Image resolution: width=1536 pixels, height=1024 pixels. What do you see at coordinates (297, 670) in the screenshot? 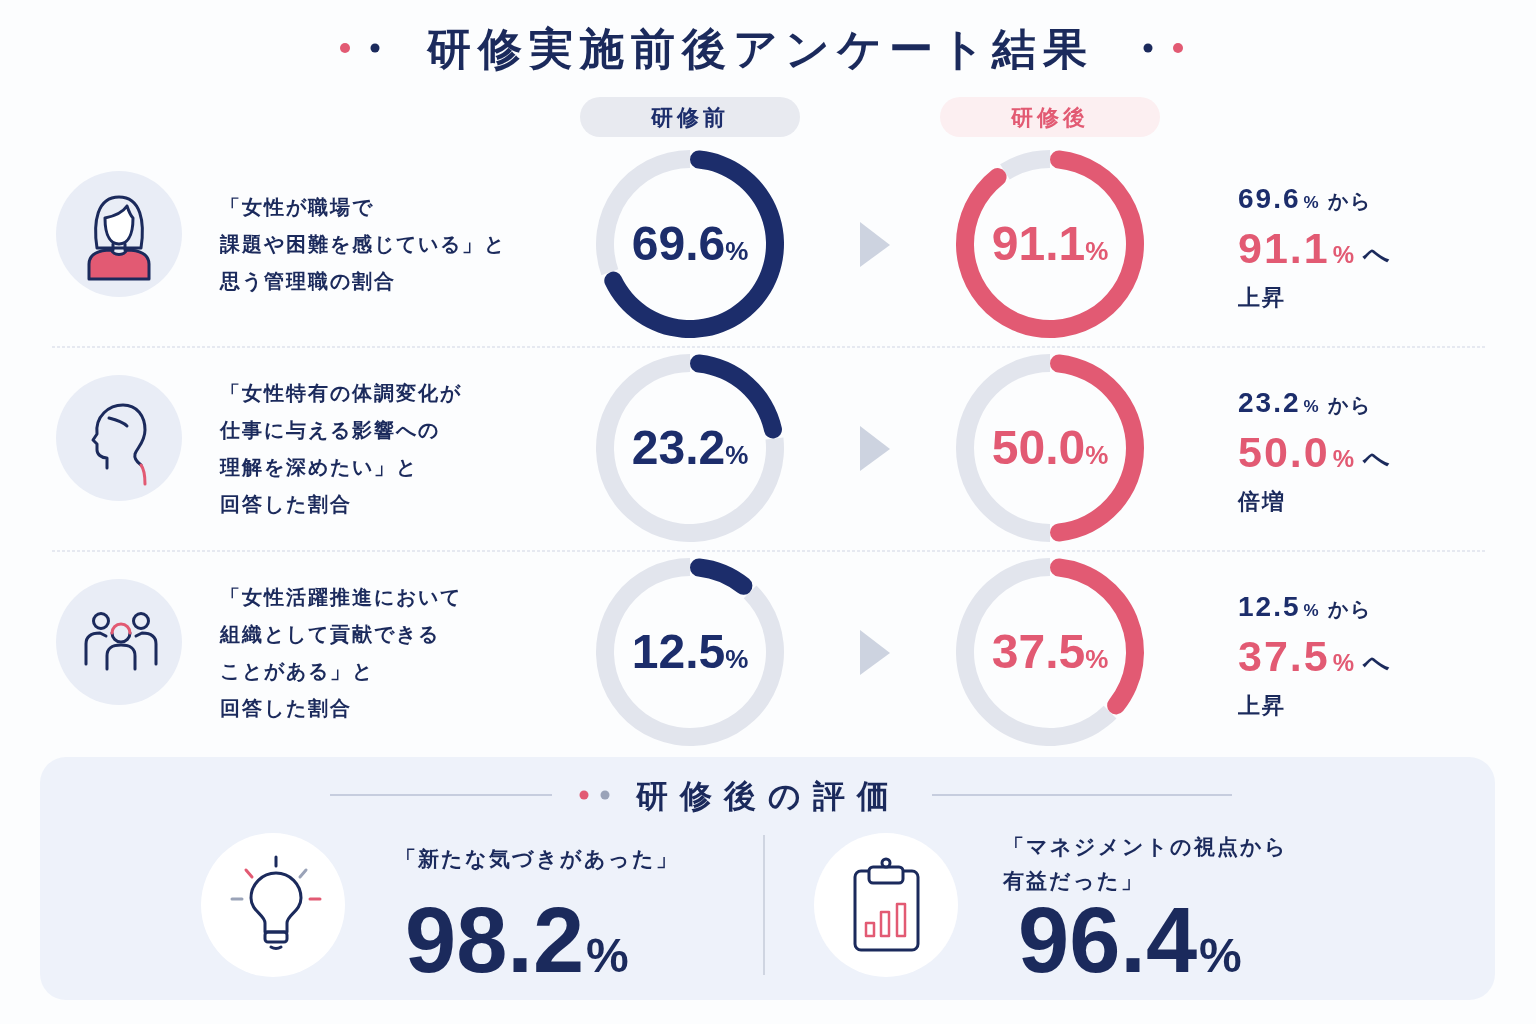
I see `text: ことがある」と` at bounding box center [297, 670].